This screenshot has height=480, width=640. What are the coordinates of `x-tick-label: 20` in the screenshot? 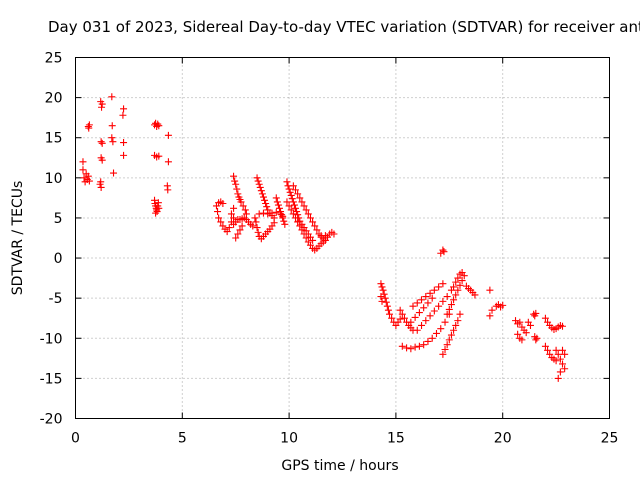 It's located at (503, 439).